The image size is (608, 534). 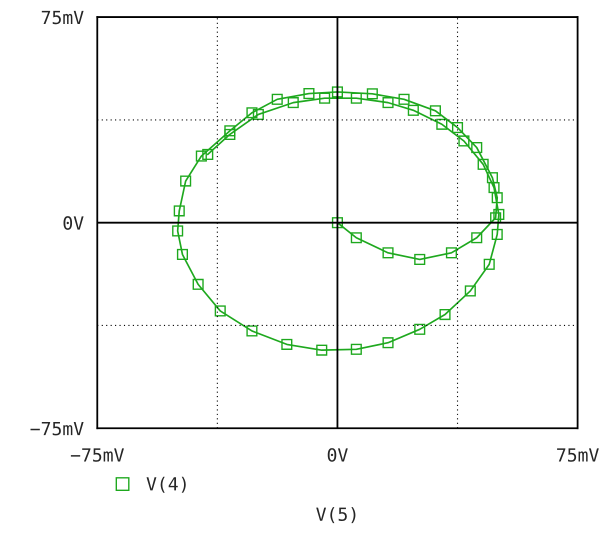 I want to click on legend-label: V(4), so click(x=166, y=484).